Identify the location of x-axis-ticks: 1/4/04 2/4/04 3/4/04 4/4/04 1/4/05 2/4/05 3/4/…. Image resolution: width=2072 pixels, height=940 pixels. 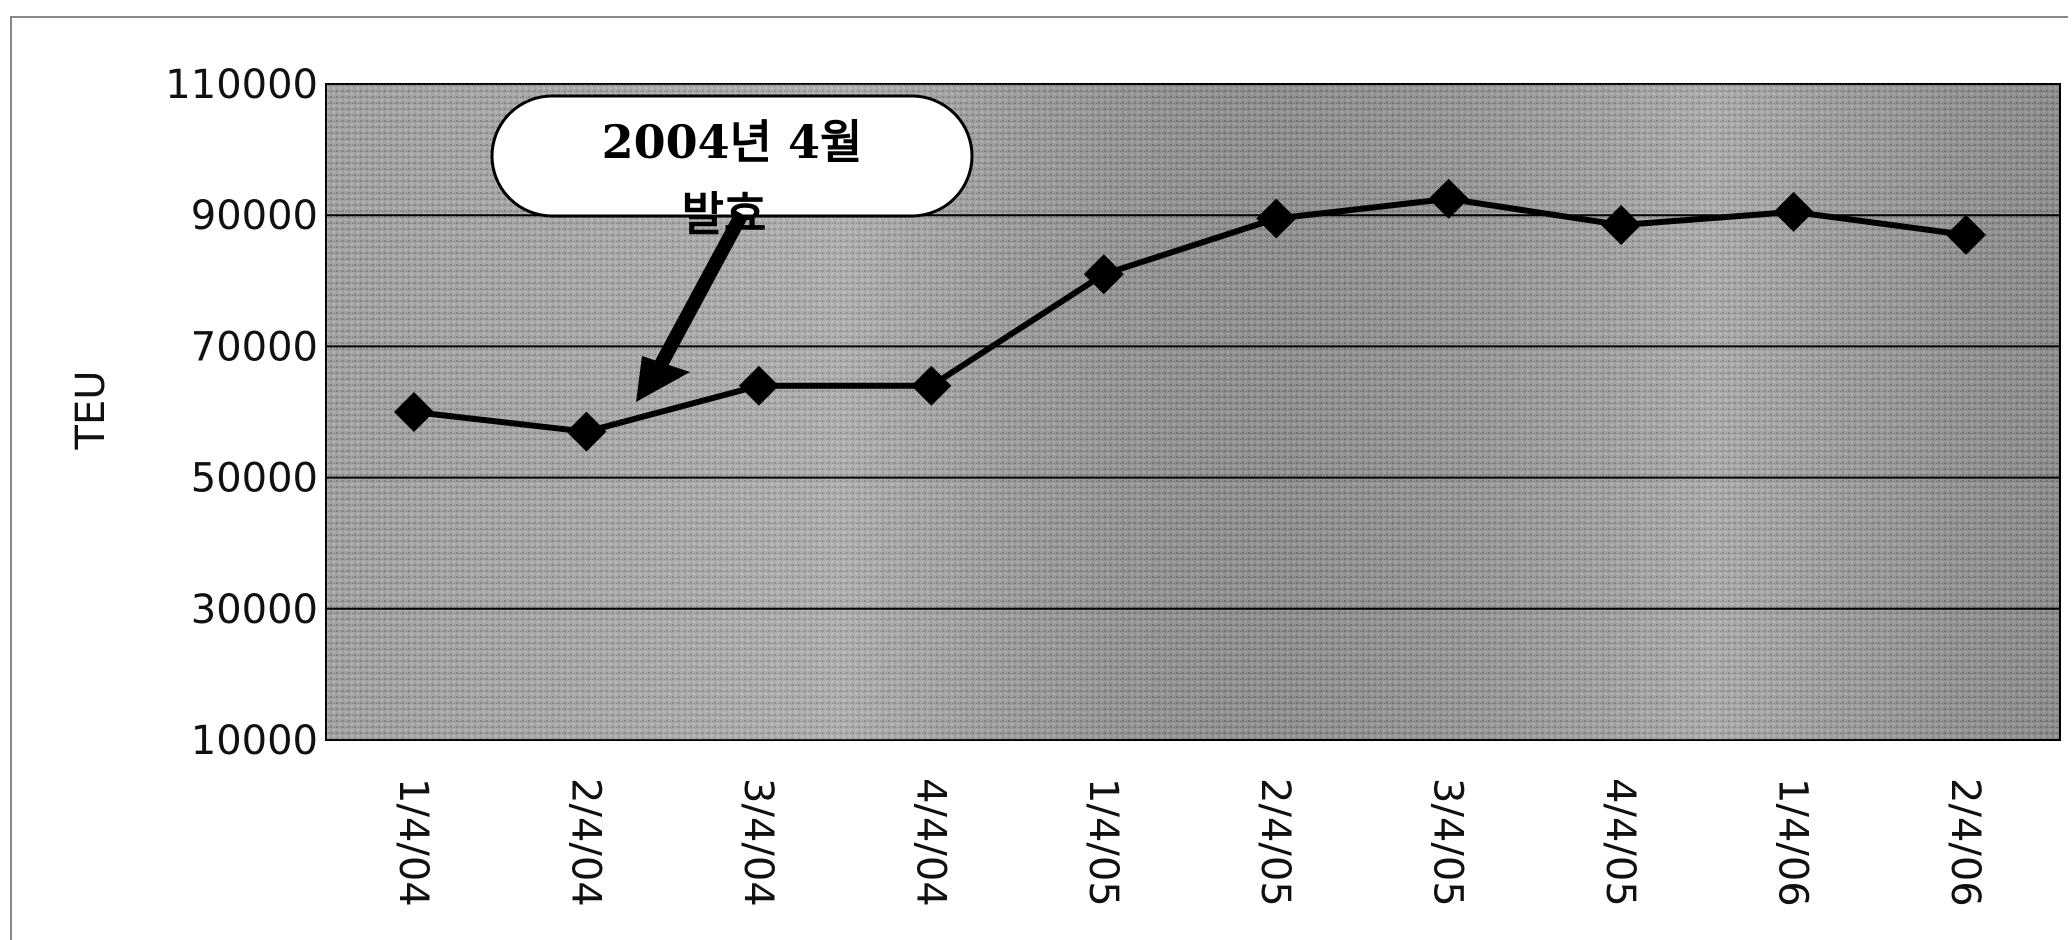
(1189, 842).